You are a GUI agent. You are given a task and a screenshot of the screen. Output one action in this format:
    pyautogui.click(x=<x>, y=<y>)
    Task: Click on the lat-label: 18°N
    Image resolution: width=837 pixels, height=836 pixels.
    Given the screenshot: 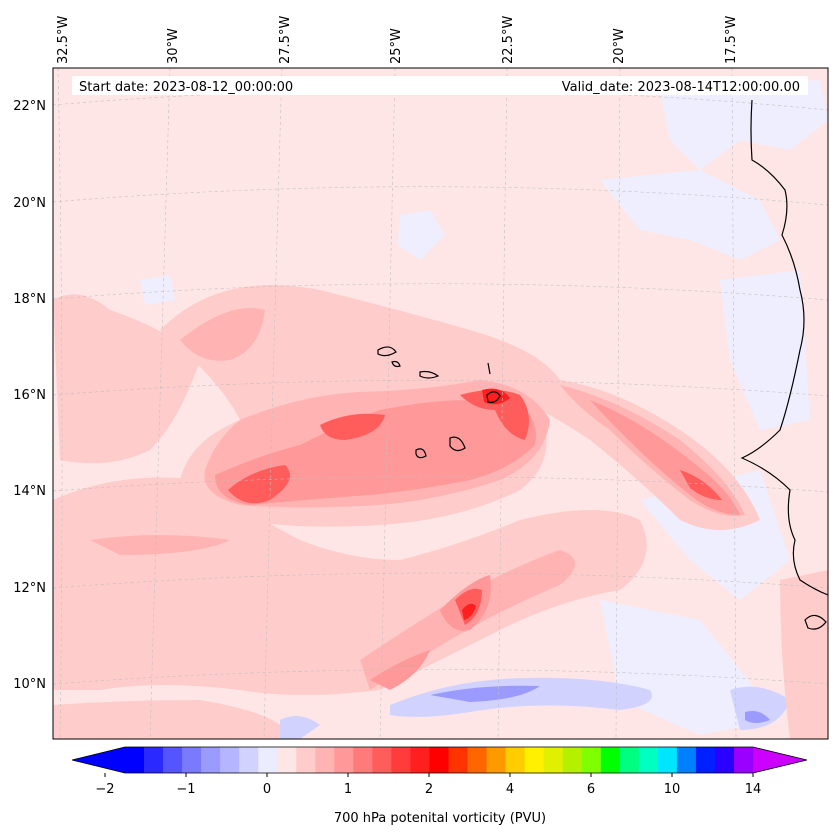 What is the action you would take?
    pyautogui.click(x=29, y=299)
    